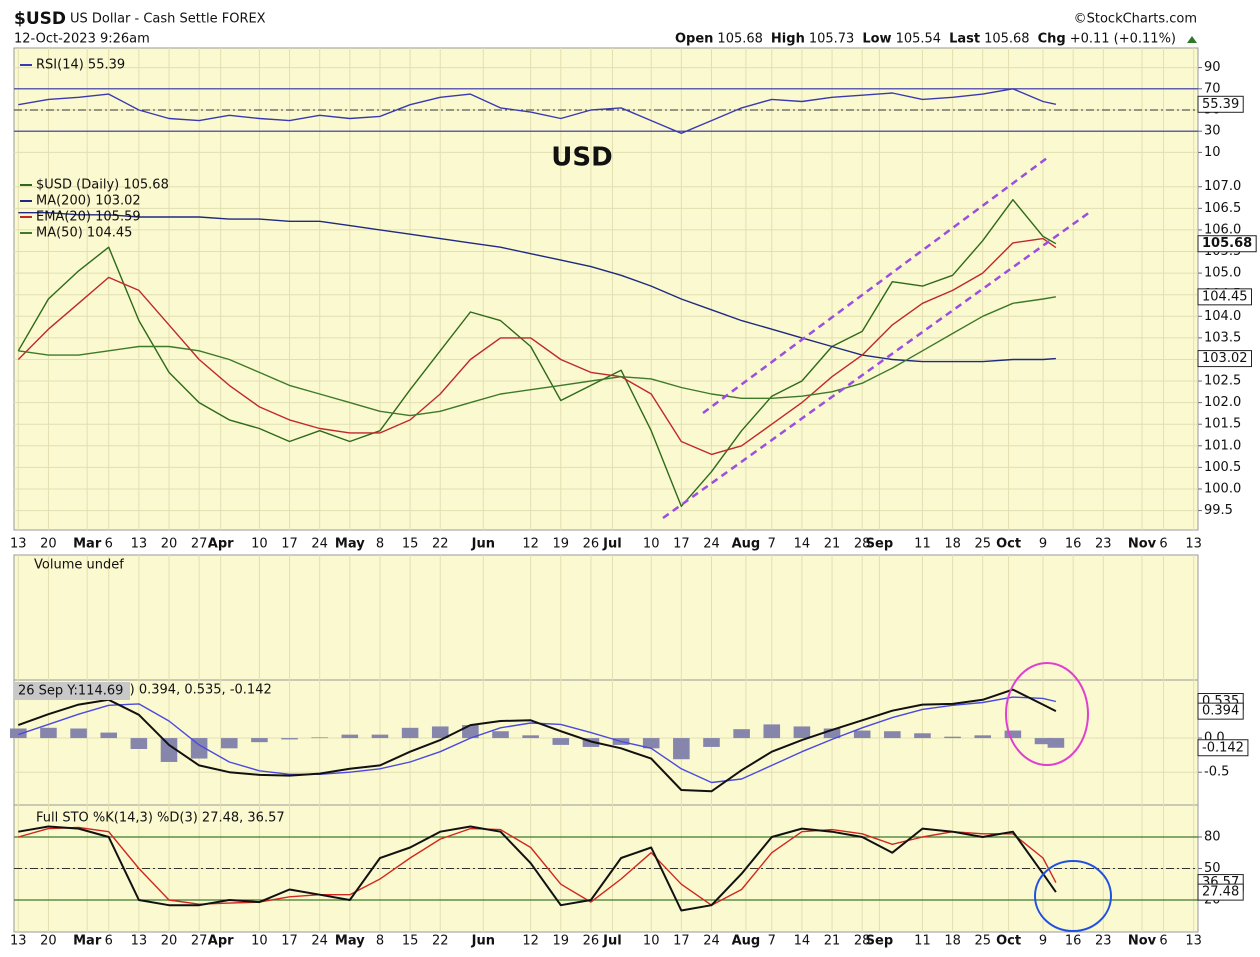  What do you see at coordinates (802, 941) in the screenshot?
I see `x-tick-label: 14` at bounding box center [802, 941].